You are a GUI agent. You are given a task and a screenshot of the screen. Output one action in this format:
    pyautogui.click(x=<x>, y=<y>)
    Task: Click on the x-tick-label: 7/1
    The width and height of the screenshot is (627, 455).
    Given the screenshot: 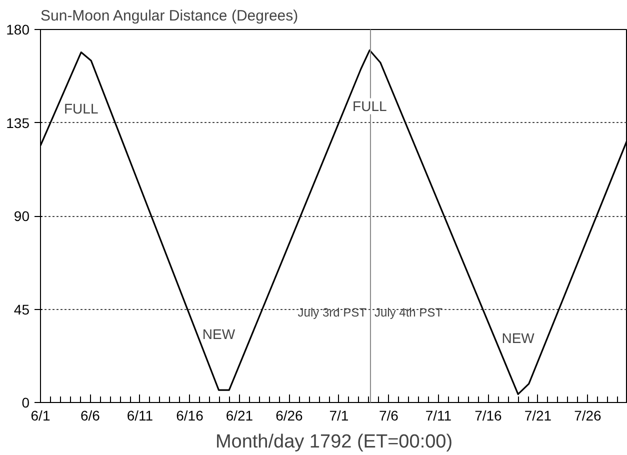 What is the action you would take?
    pyautogui.click(x=339, y=416)
    